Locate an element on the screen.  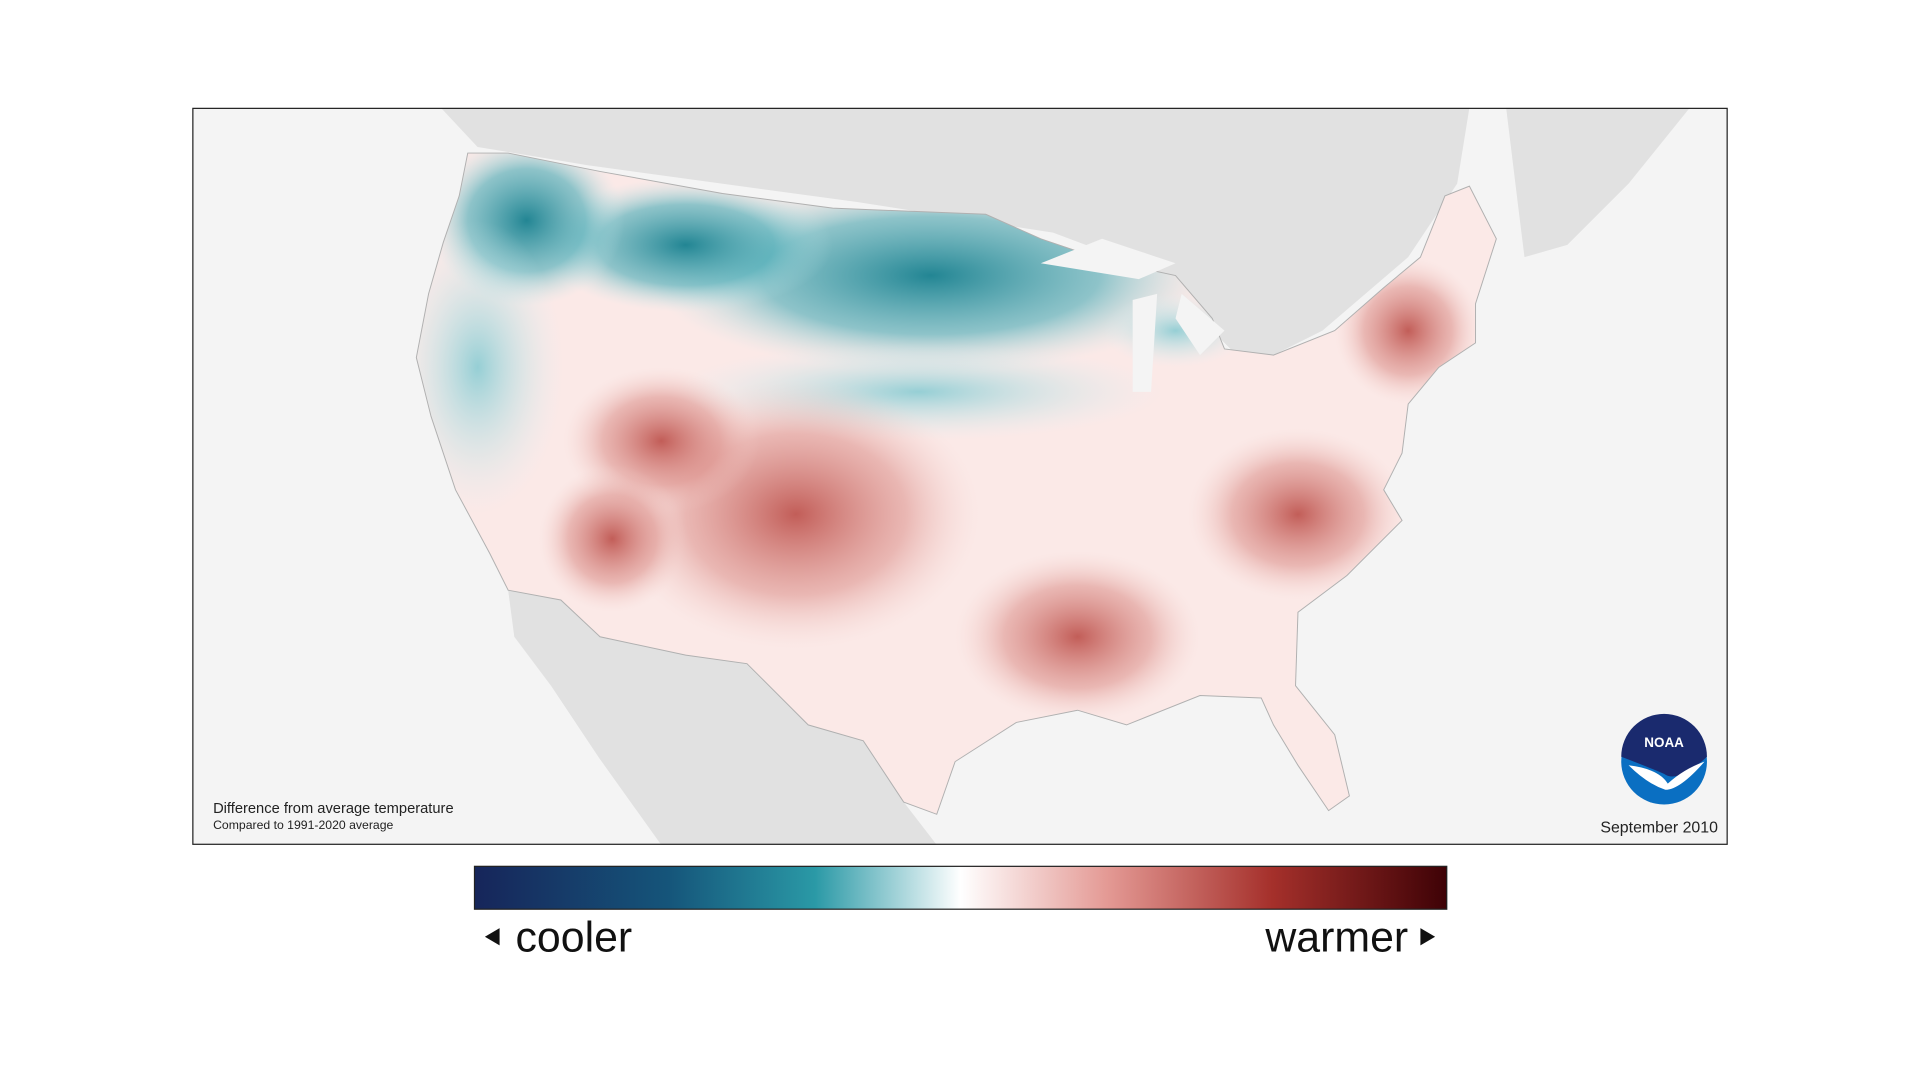
date-label: September 2010 is located at coordinates (1659, 828).